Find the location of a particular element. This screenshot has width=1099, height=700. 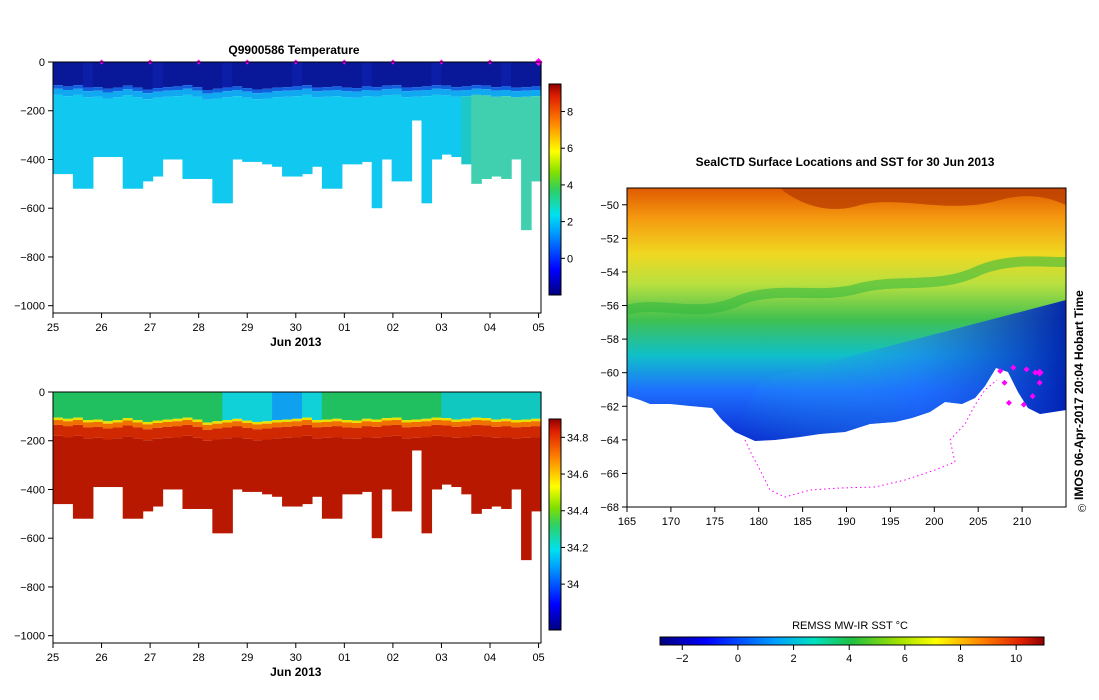

x-tick-label: 26 is located at coordinates (101, 658).